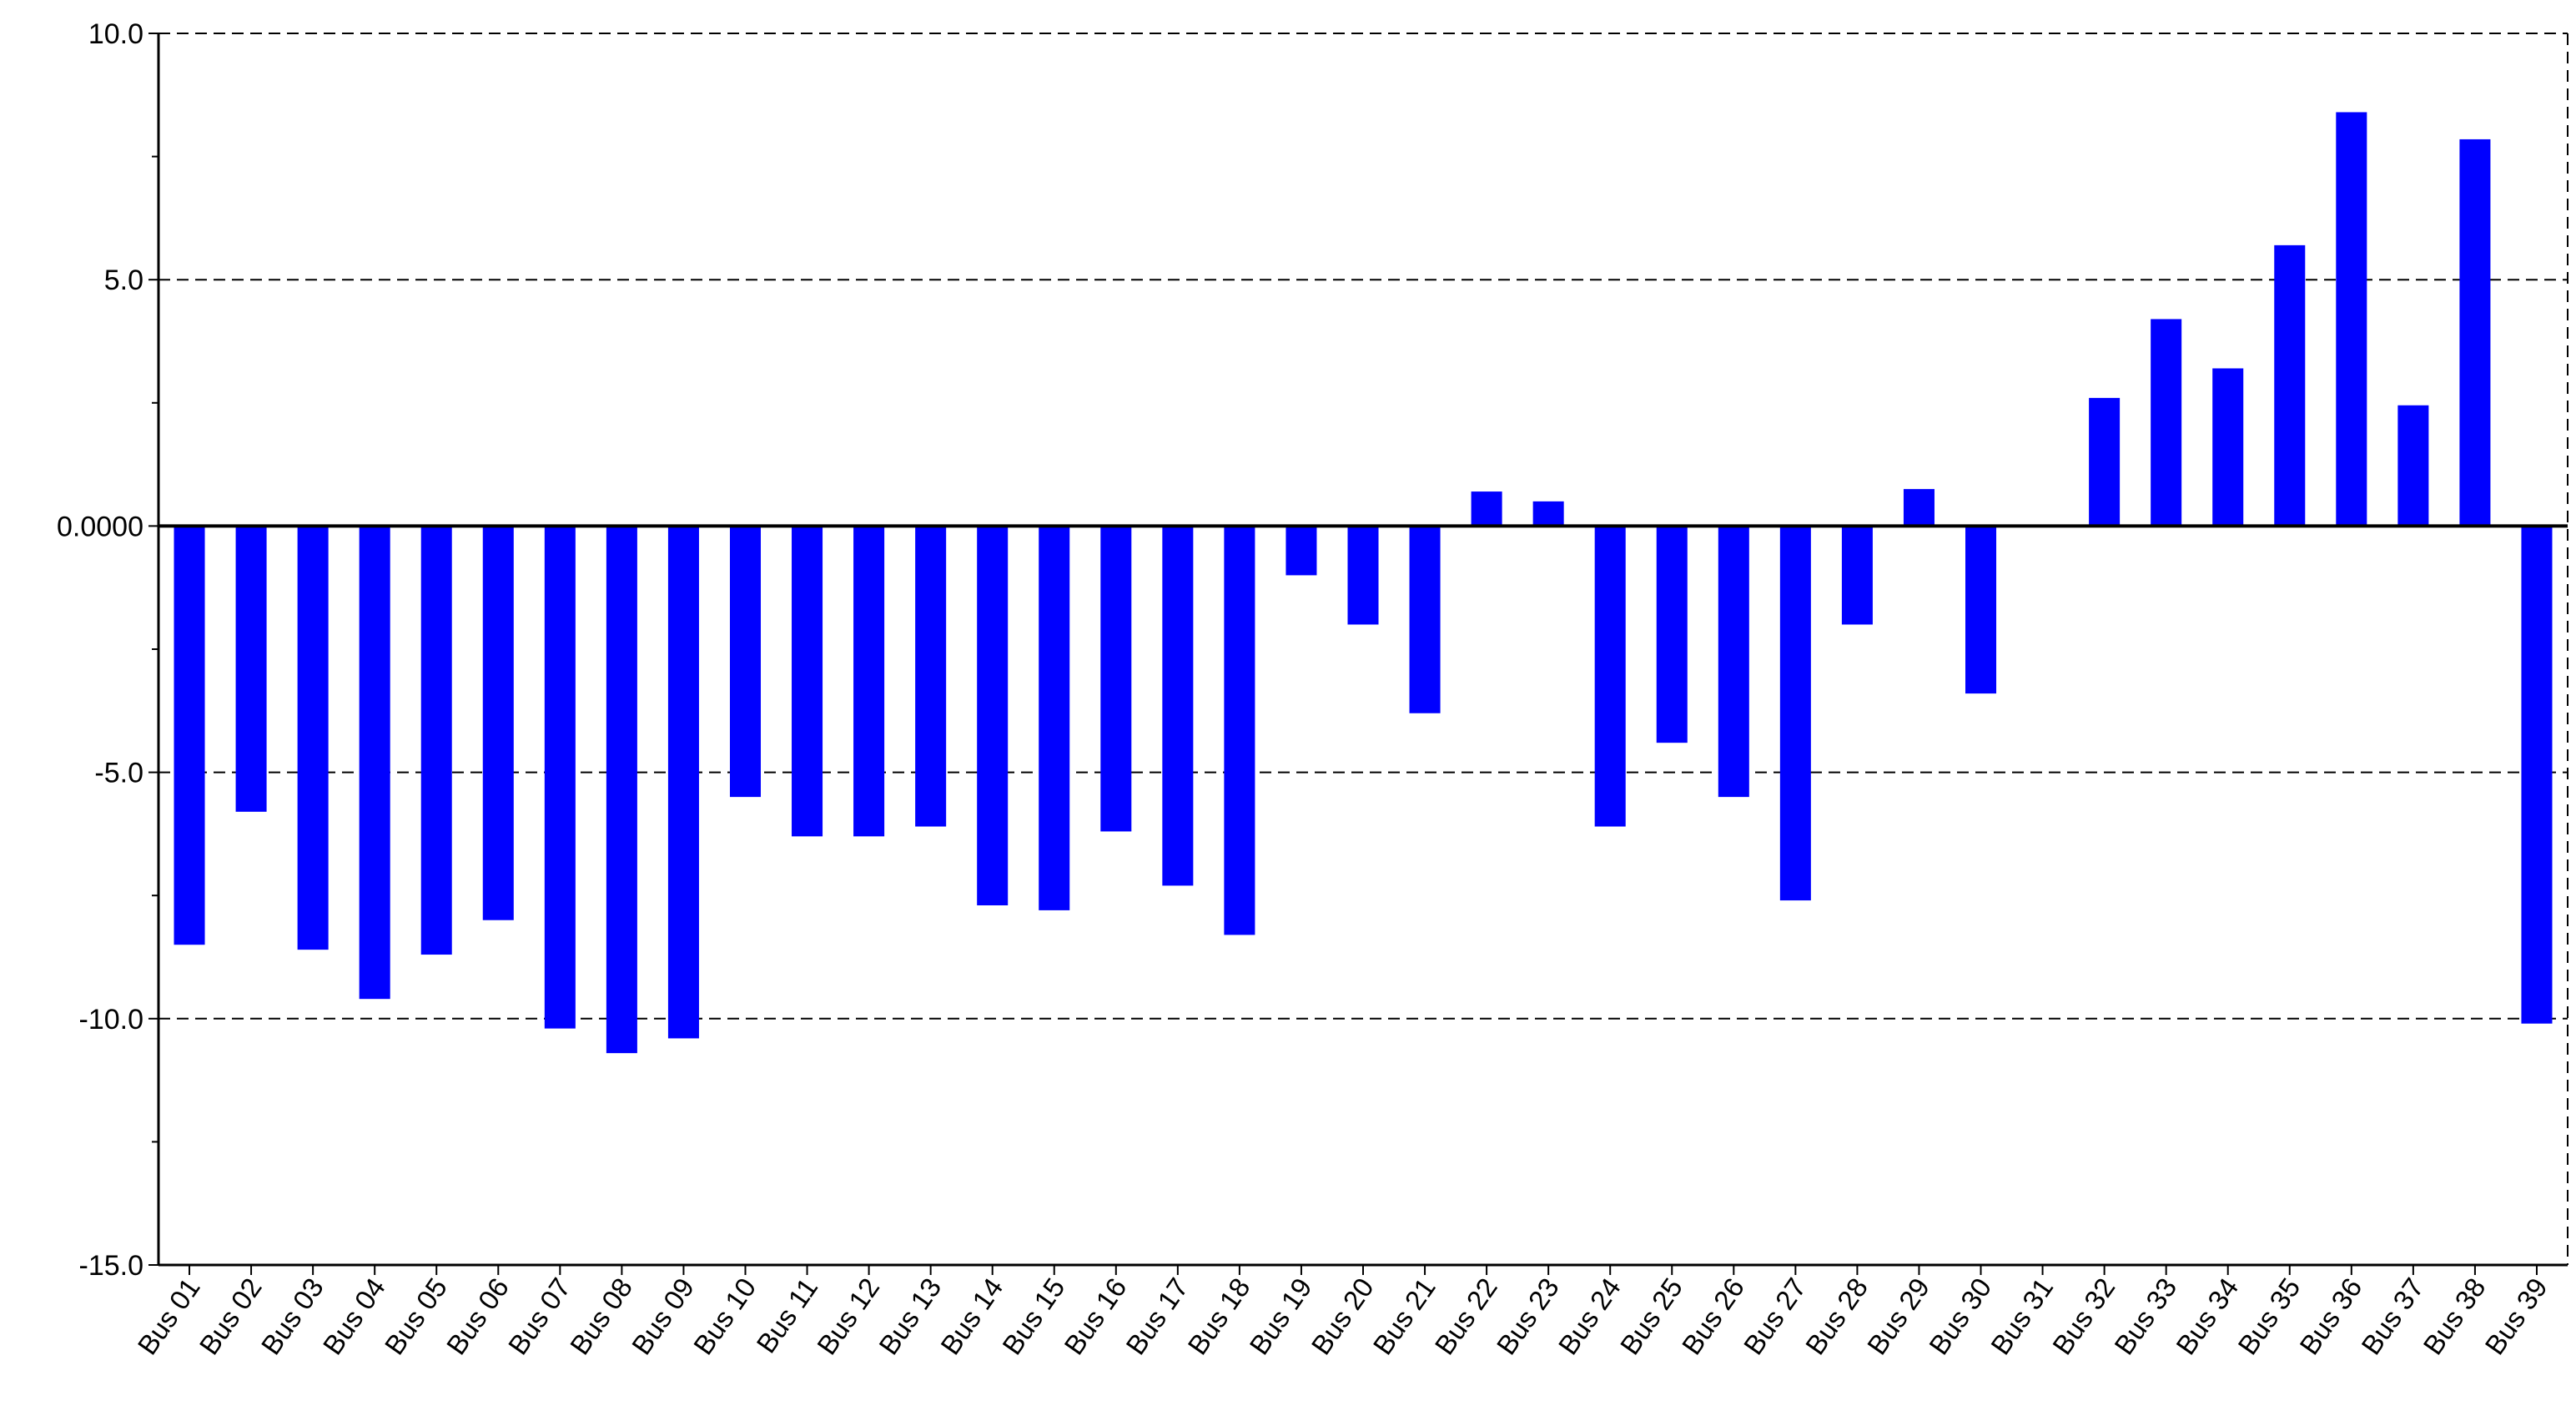  Describe the element at coordinates (786, 1315) in the screenshot. I see `x-category-label: Bus 11` at that location.